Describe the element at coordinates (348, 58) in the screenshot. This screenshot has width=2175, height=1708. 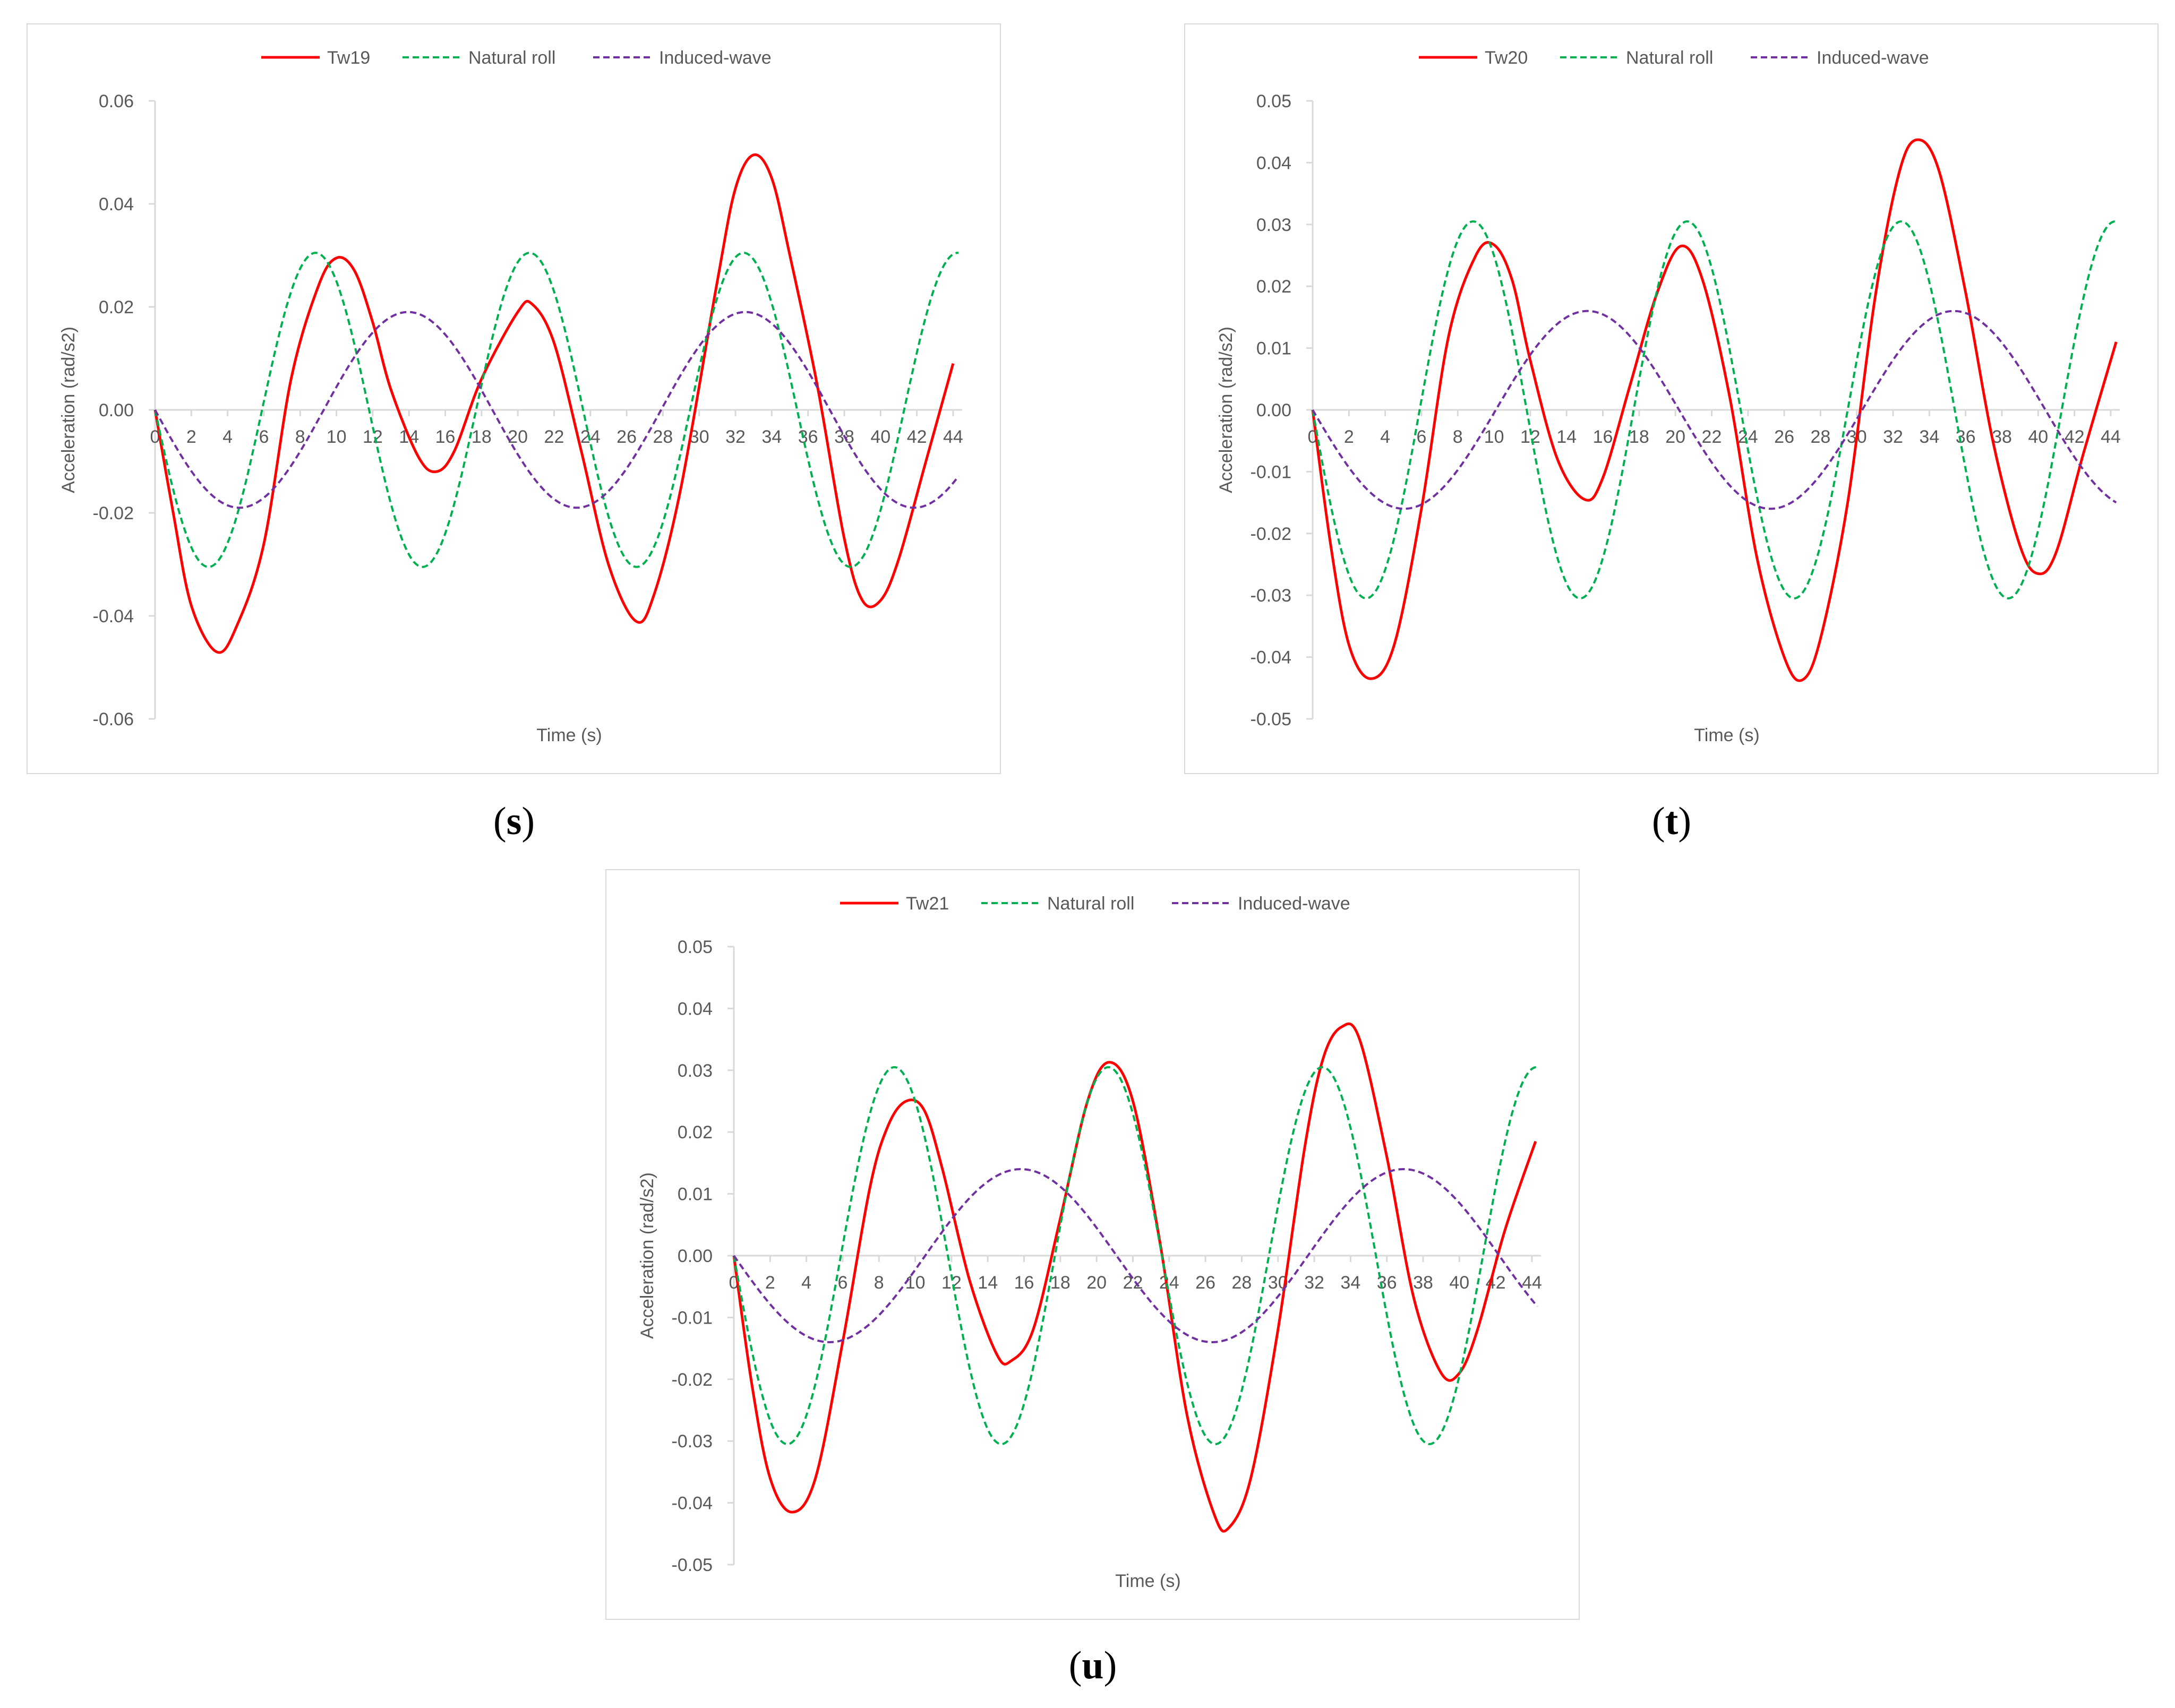
I see `legend-label: Tw19` at that location.